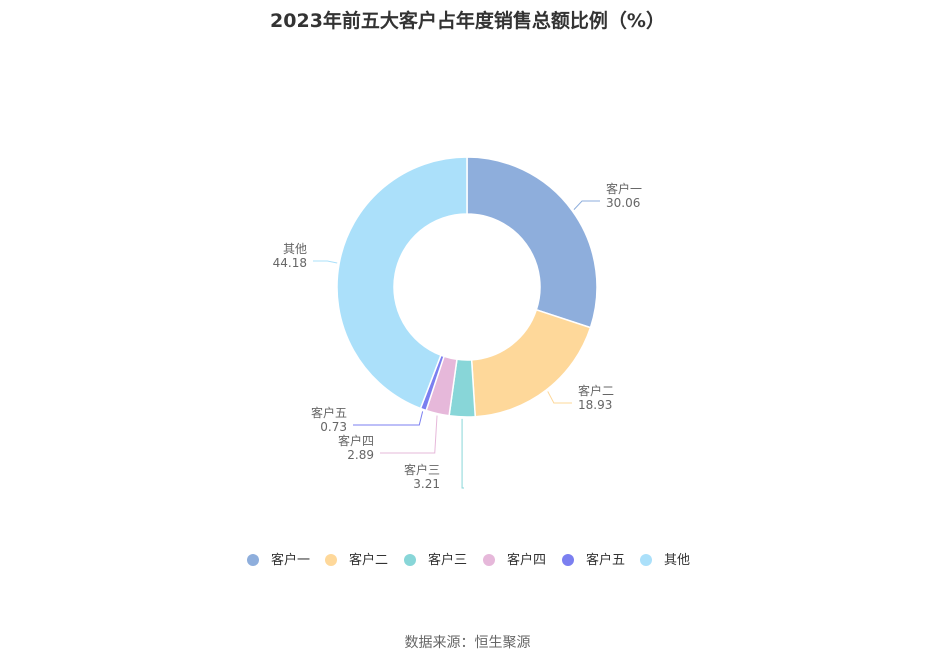 The height and width of the screenshot is (660, 935). What do you see at coordinates (468, 560) in the screenshot?
I see `legend: 客户一 客户二 客户三 客户四 客户五 其他` at bounding box center [468, 560].